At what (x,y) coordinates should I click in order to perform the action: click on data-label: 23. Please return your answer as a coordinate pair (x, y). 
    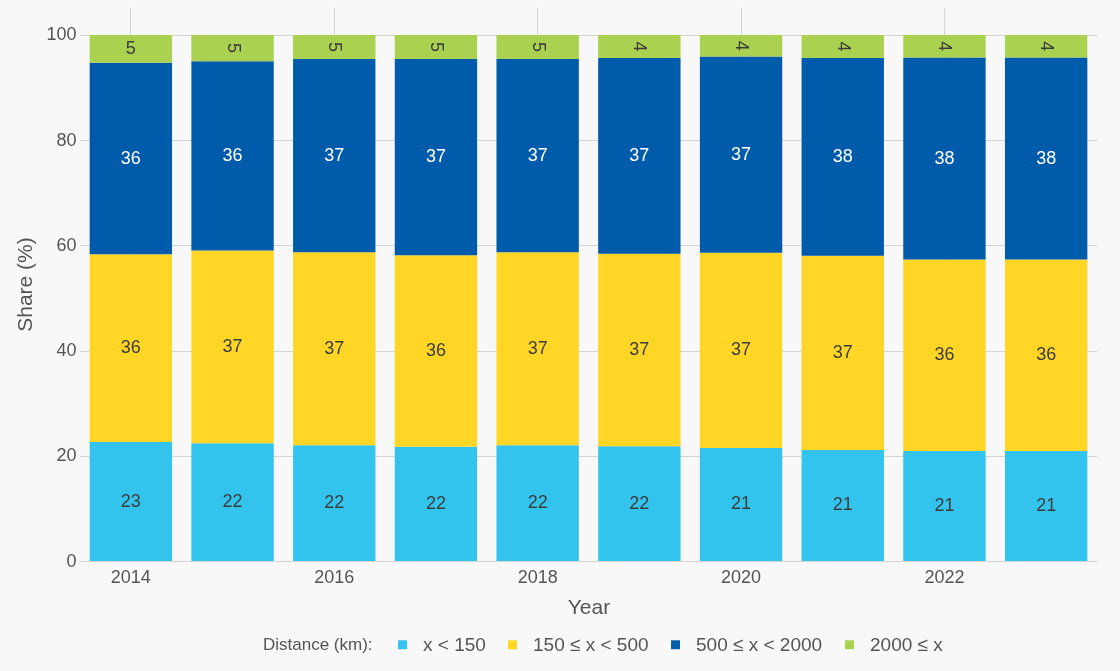
    Looking at the image, I should click on (130, 500).